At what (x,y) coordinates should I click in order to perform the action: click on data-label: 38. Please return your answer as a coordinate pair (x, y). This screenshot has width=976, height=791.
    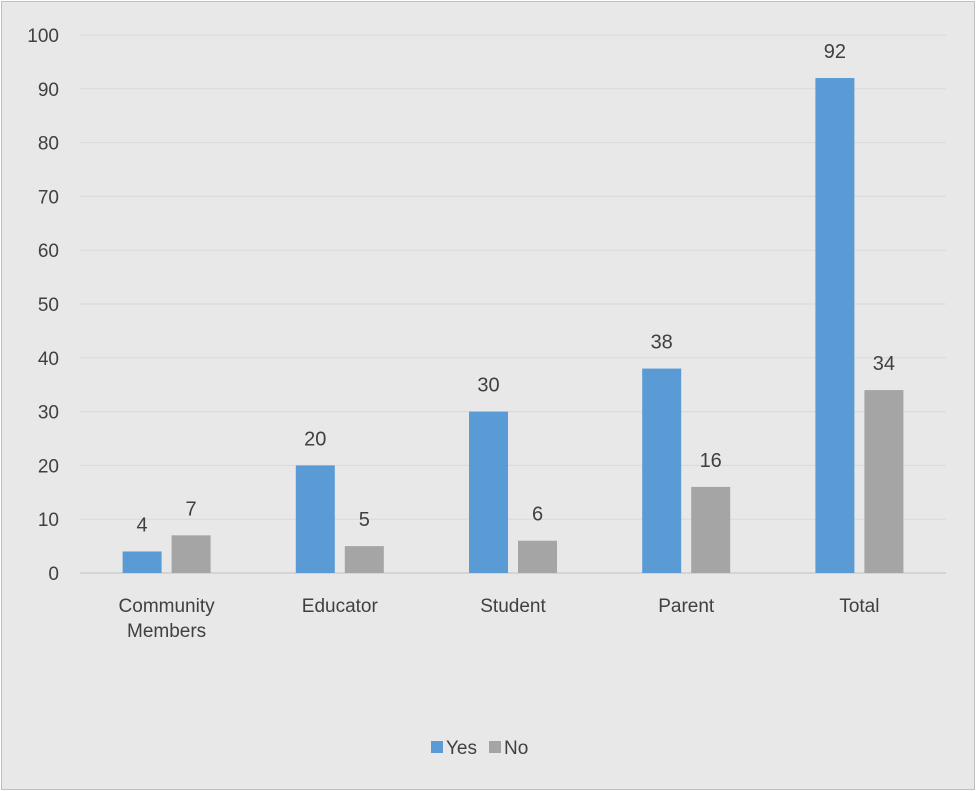
    Looking at the image, I should click on (662, 343).